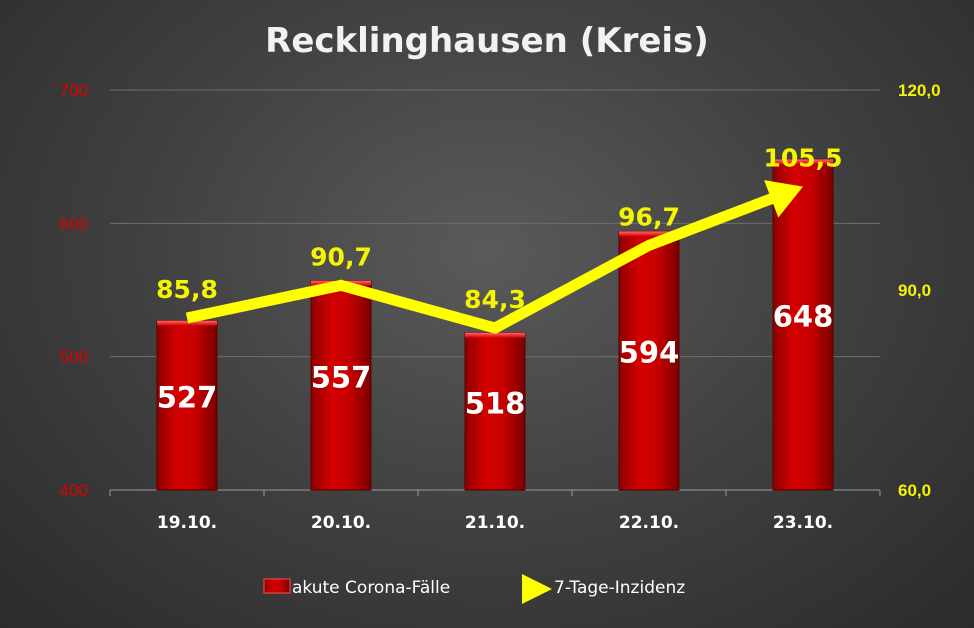 This screenshot has width=974, height=628. I want to click on legend-arrow-icon, so click(537, 589).